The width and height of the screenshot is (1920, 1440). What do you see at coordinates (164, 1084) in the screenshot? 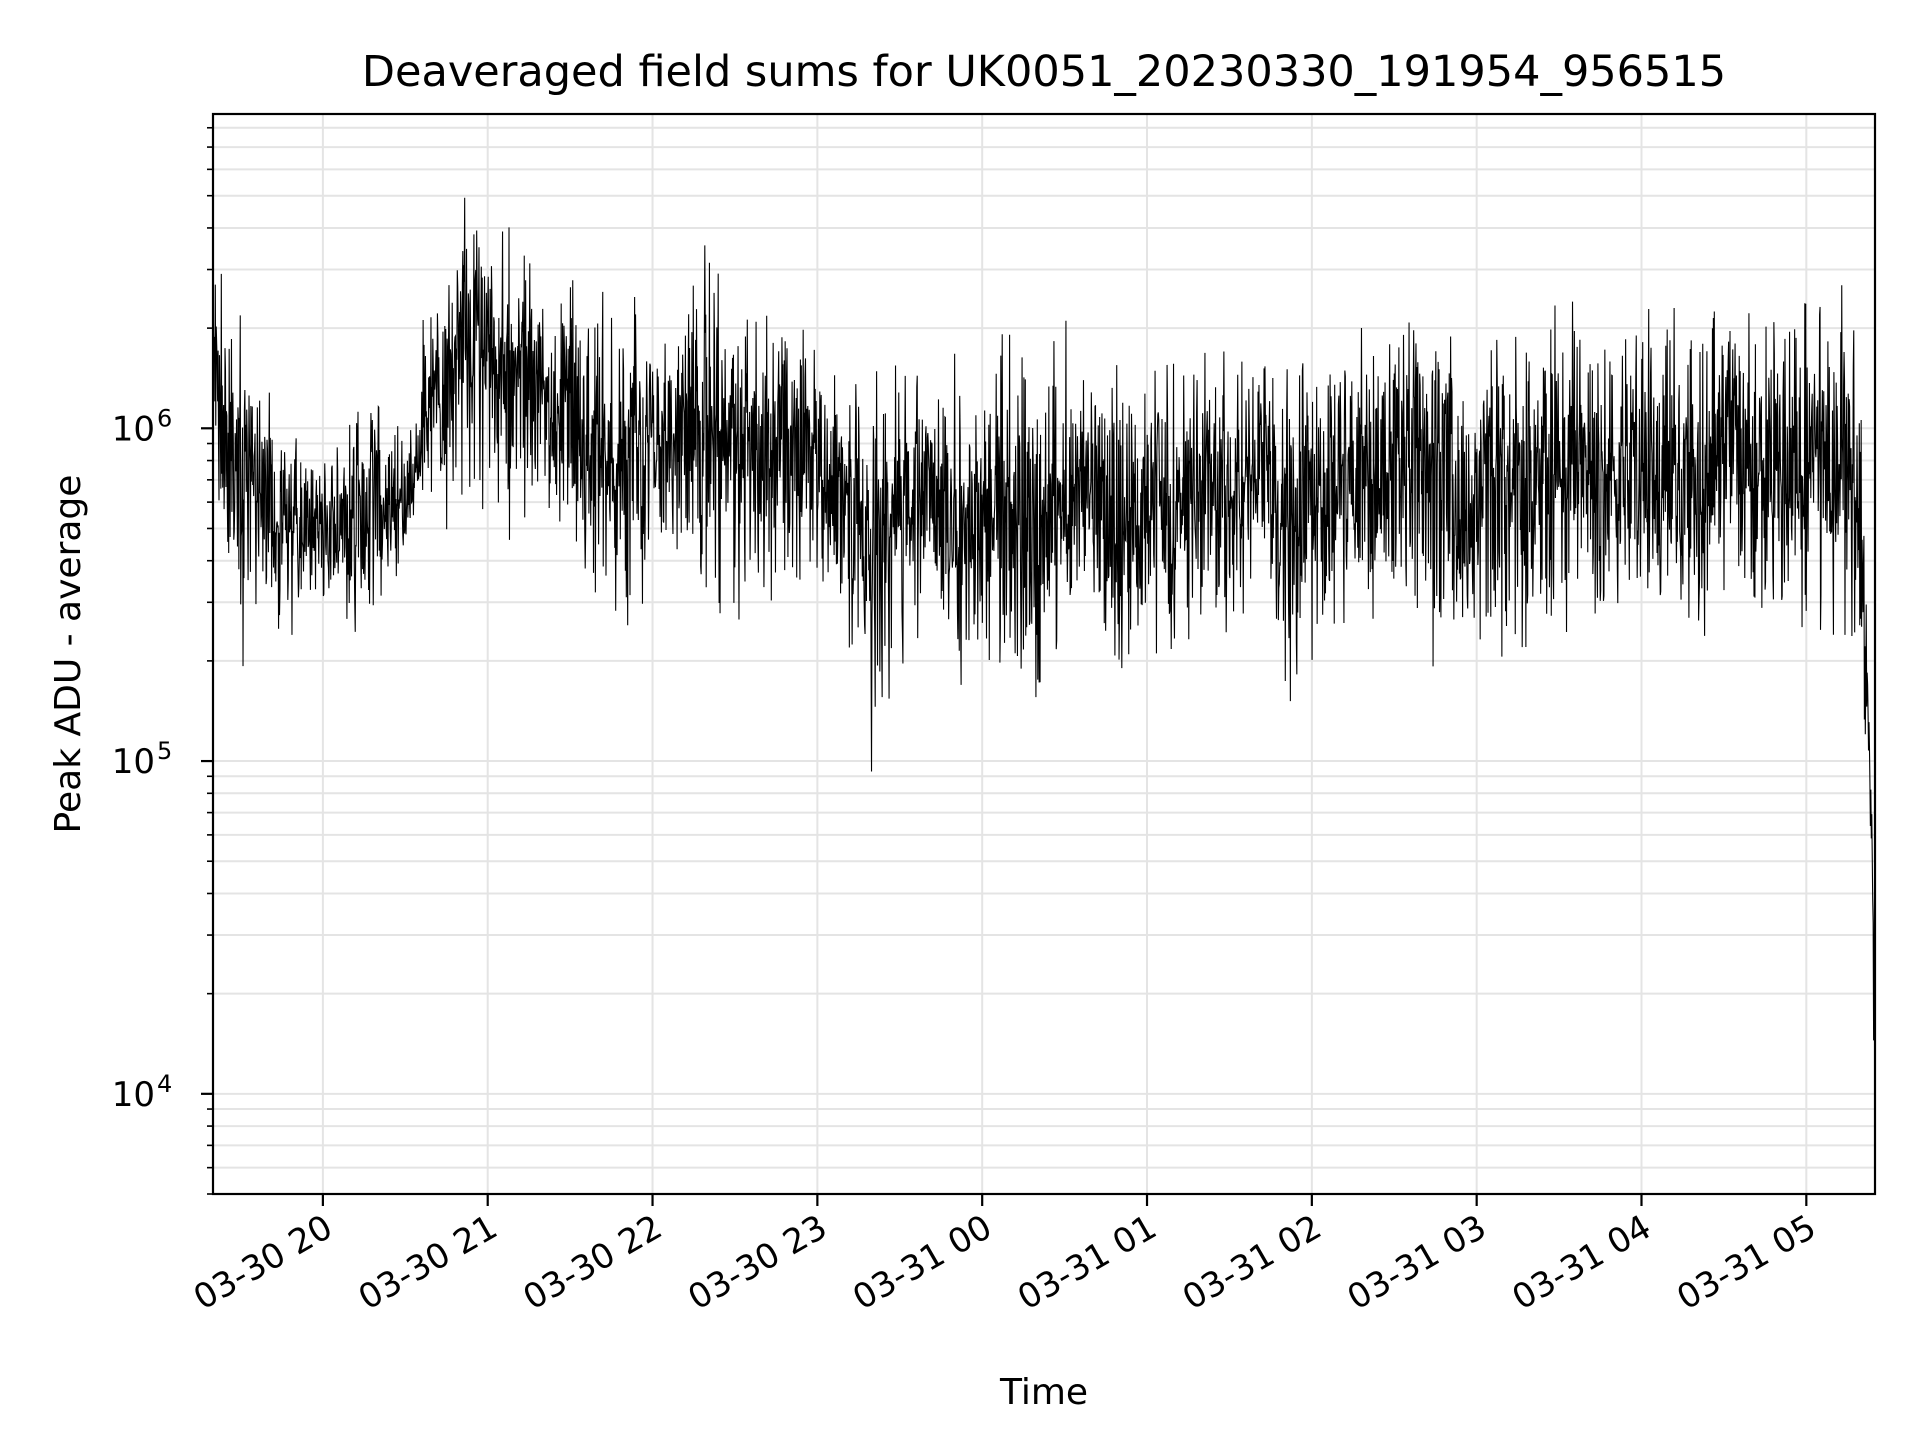
I see `y-tick-exponent: 4` at bounding box center [164, 1084].